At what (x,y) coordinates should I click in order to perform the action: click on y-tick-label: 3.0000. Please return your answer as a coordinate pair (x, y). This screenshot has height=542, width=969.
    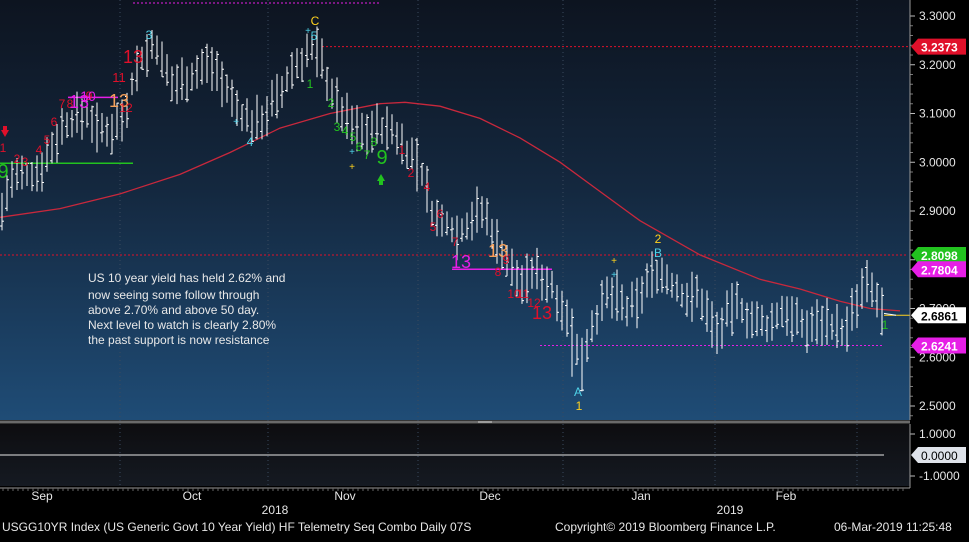
    Looking at the image, I should click on (937, 162).